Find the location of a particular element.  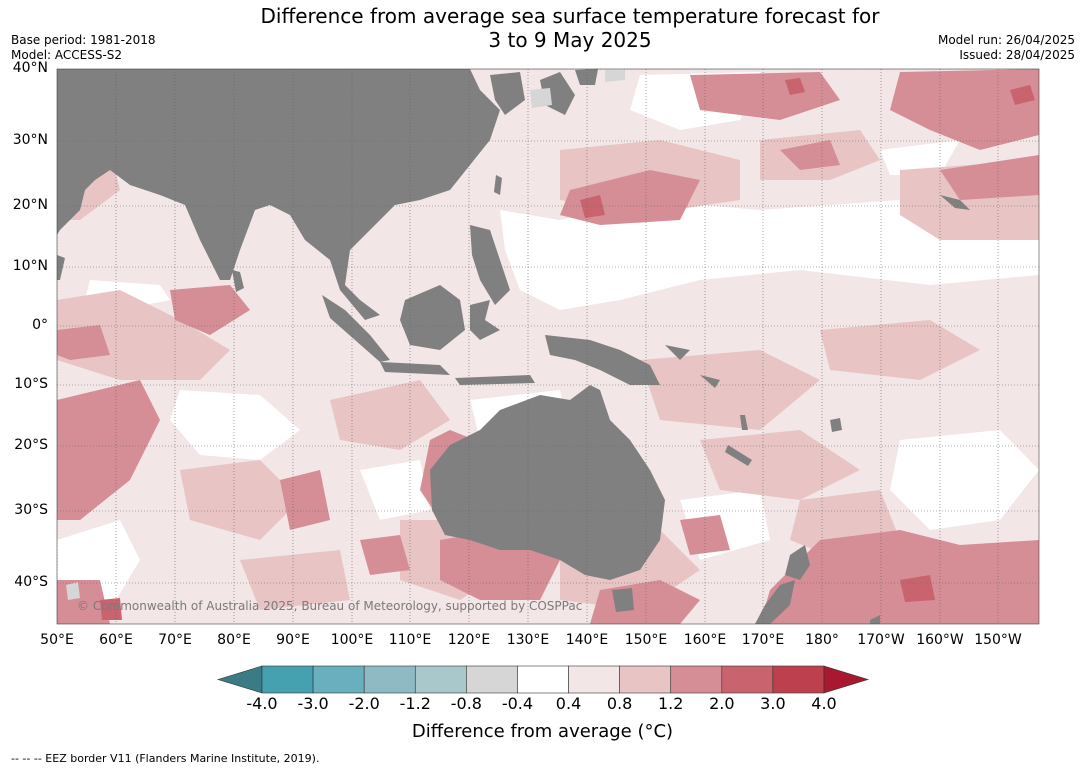

colorbar-tick-label: -4.0 is located at coordinates (262, 703).